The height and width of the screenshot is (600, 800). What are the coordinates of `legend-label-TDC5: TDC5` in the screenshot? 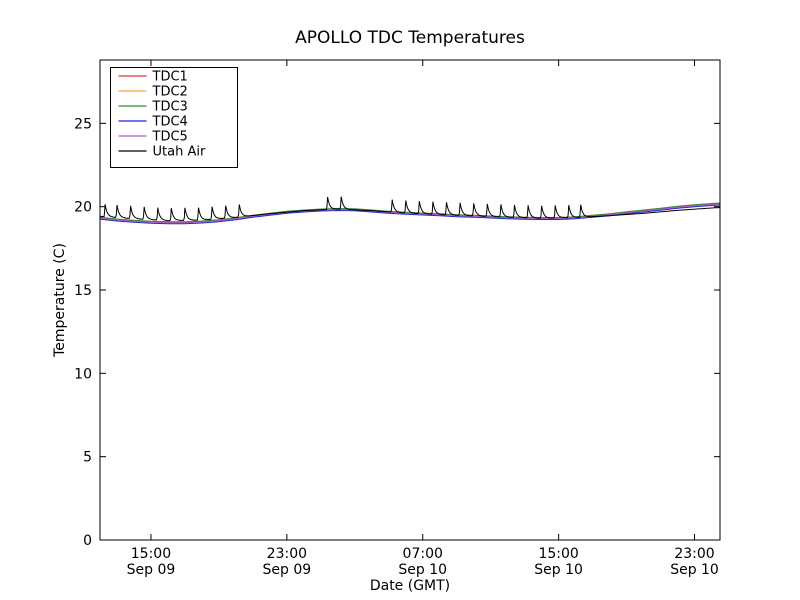 It's located at (170, 137).